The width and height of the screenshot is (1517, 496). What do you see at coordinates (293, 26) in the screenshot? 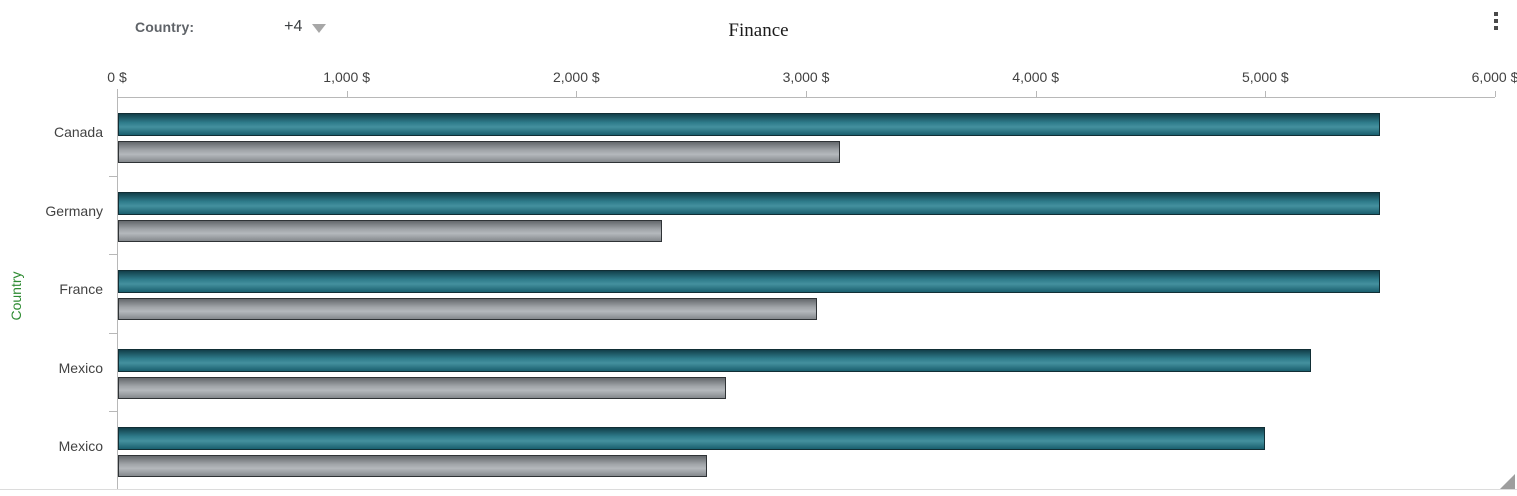
I see `country-filter-value: +4` at bounding box center [293, 26].